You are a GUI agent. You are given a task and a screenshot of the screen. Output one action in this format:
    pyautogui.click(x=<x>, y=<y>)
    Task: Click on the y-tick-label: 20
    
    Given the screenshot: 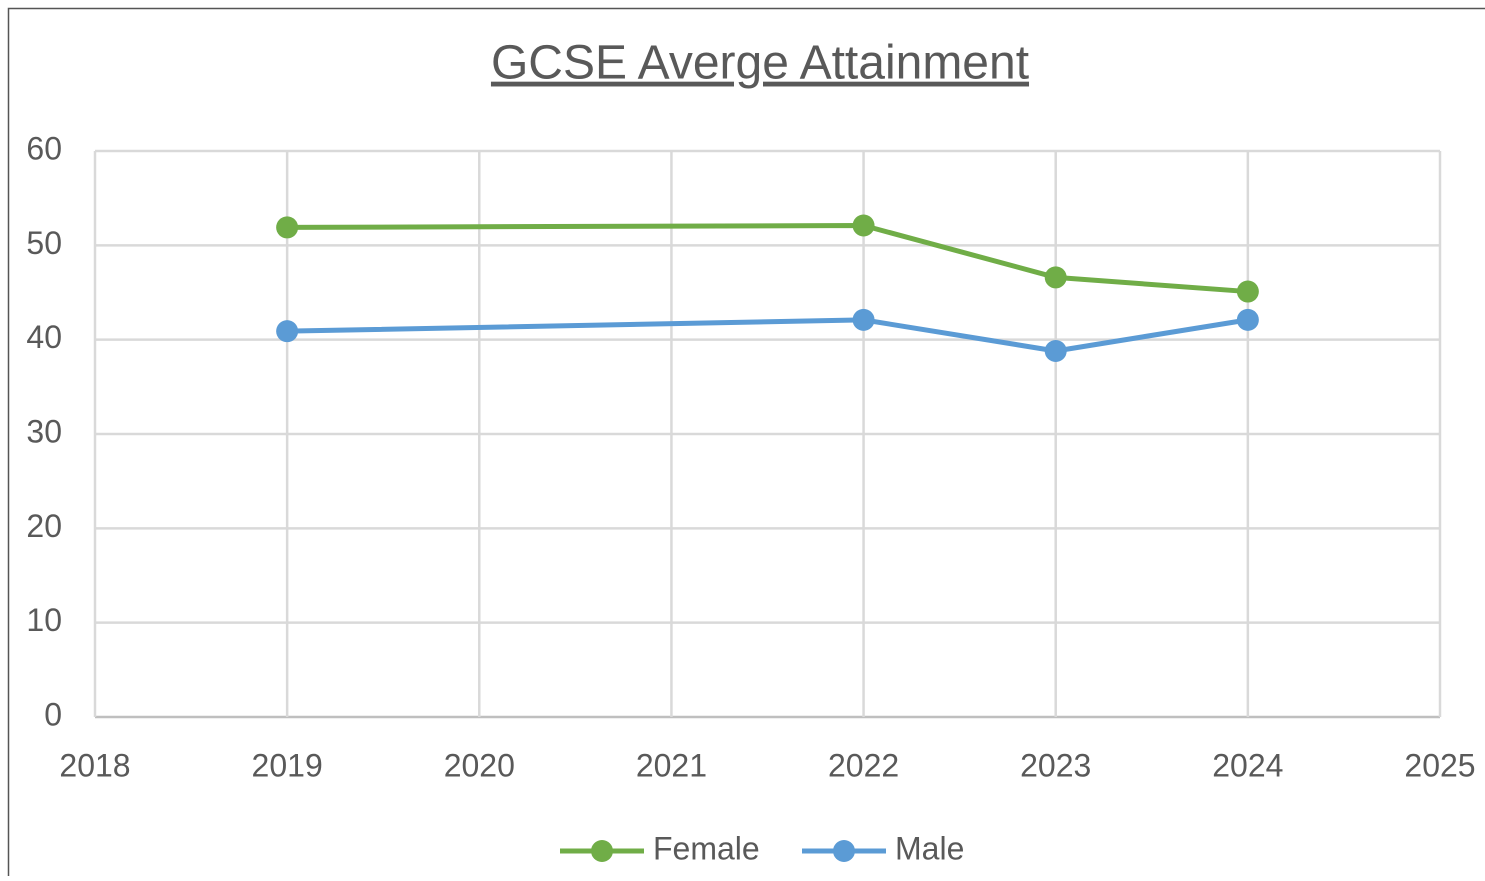 What is the action you would take?
    pyautogui.click(x=44, y=526)
    